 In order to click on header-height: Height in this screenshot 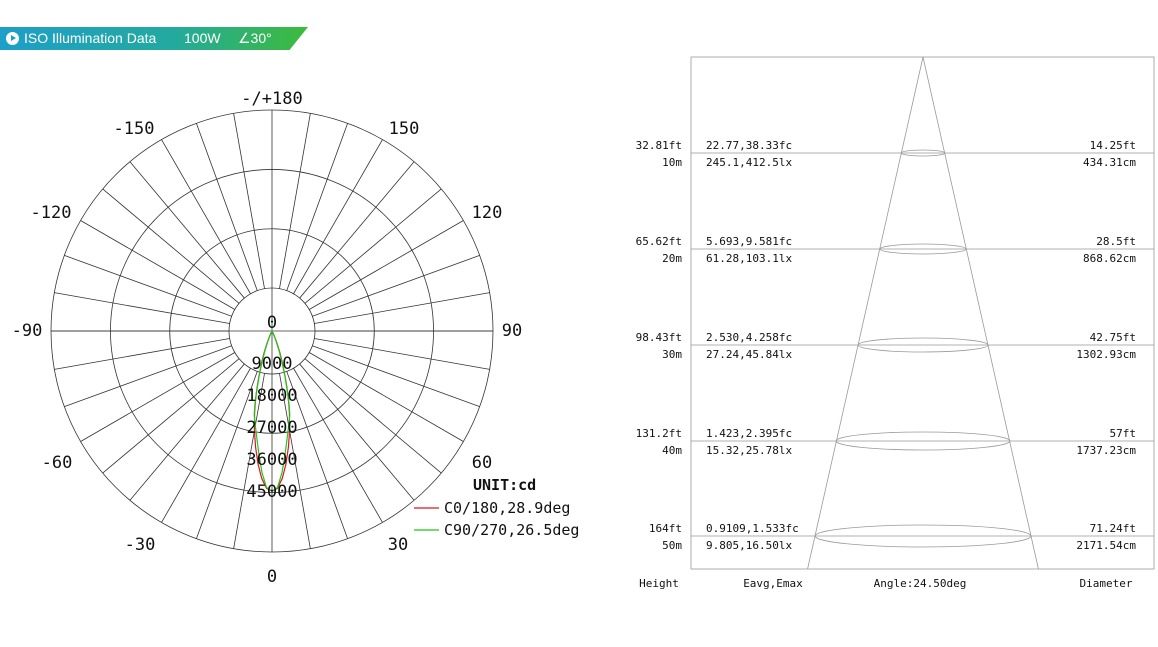, I will do `click(659, 583)`.